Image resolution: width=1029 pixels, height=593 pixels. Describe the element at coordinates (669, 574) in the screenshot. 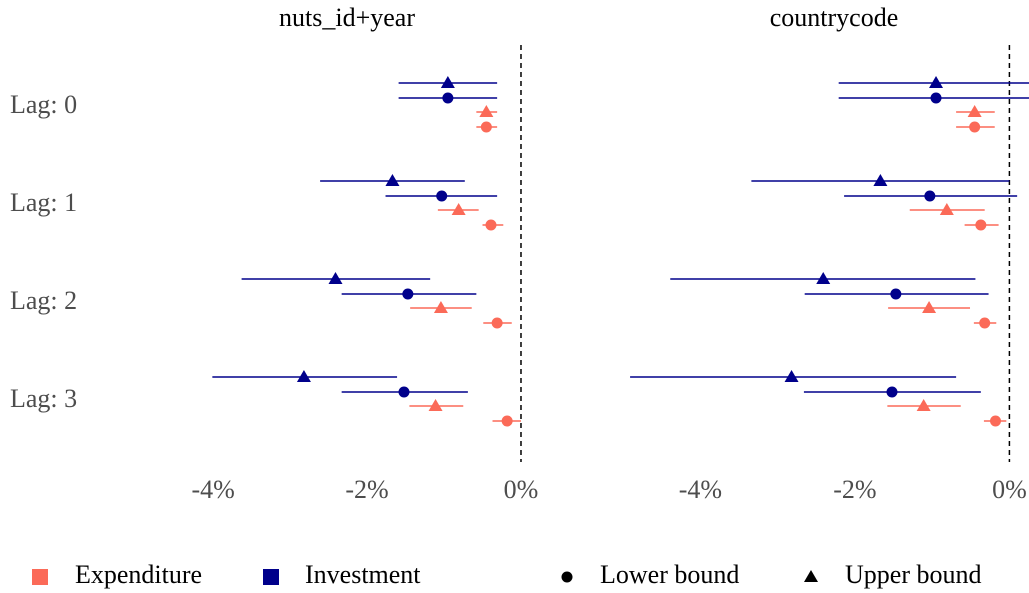

I see `legend-label: Lower bound` at that location.